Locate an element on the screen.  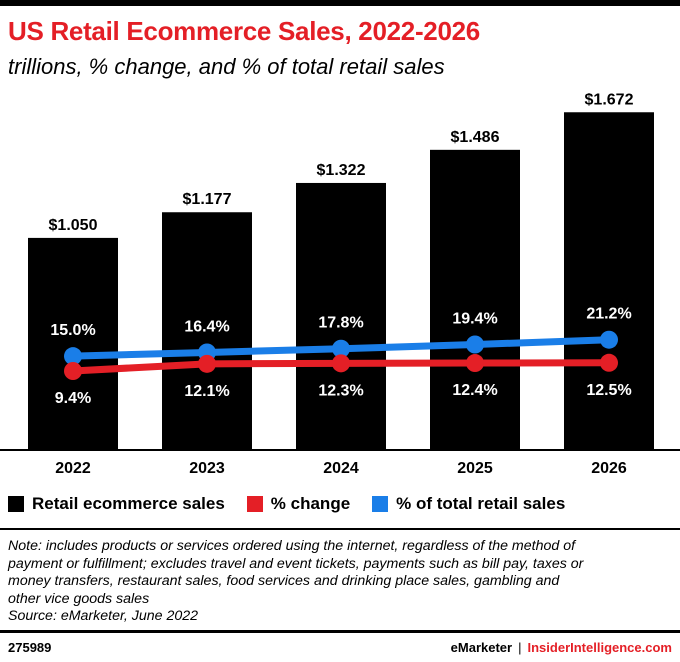
legend-label: % change is located at coordinates (310, 503).